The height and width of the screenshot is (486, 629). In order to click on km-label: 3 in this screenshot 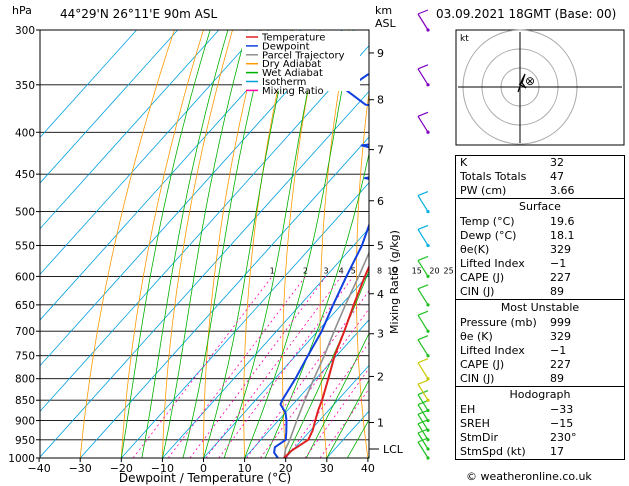, I will do `click(380, 334)`.